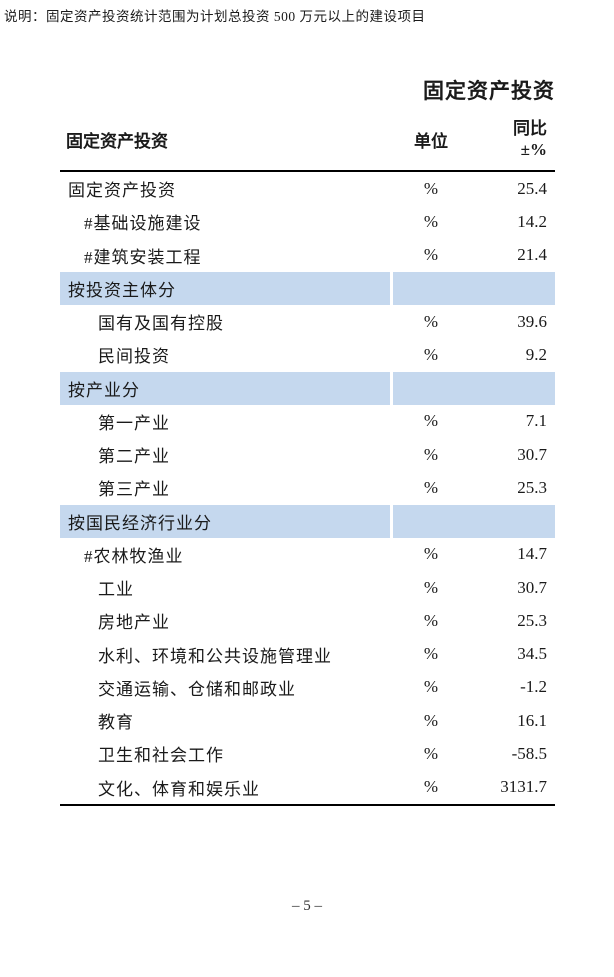  What do you see at coordinates (134, 357) in the screenshot?
I see `row-label: 民间投资` at bounding box center [134, 357].